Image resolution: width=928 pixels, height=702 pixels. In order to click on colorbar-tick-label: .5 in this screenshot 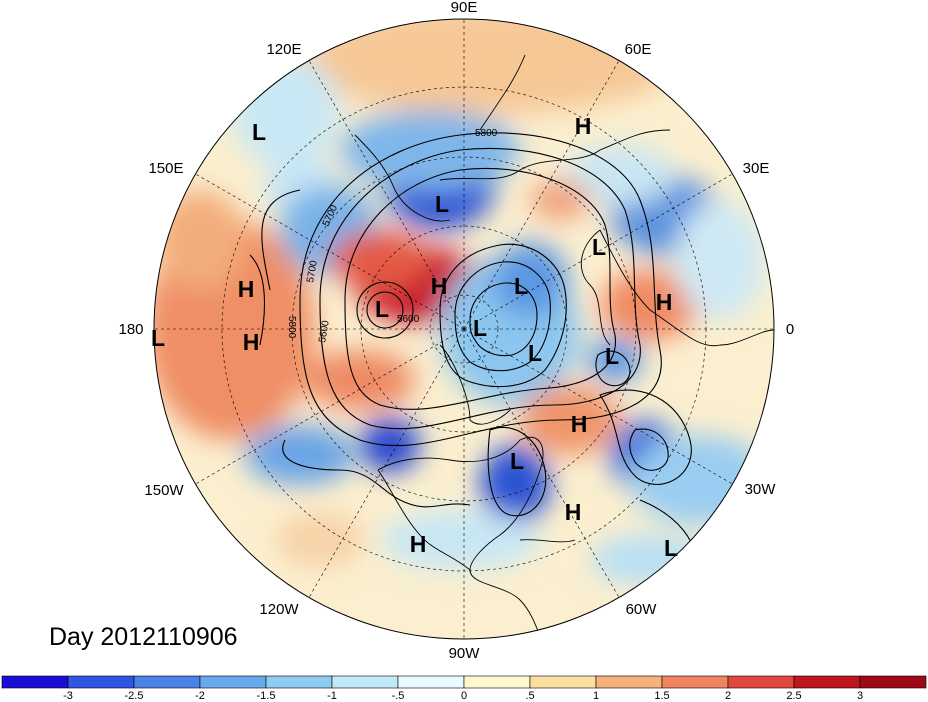, I will do `click(529, 696)`.